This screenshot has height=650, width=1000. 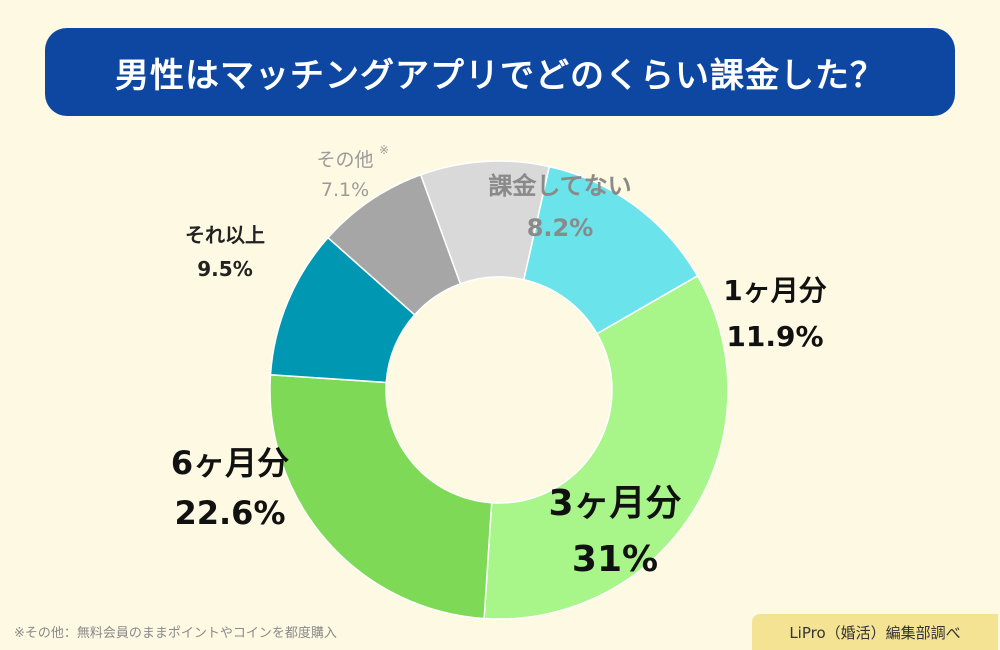 I want to click on note-mark: ※, so click(x=384, y=150).